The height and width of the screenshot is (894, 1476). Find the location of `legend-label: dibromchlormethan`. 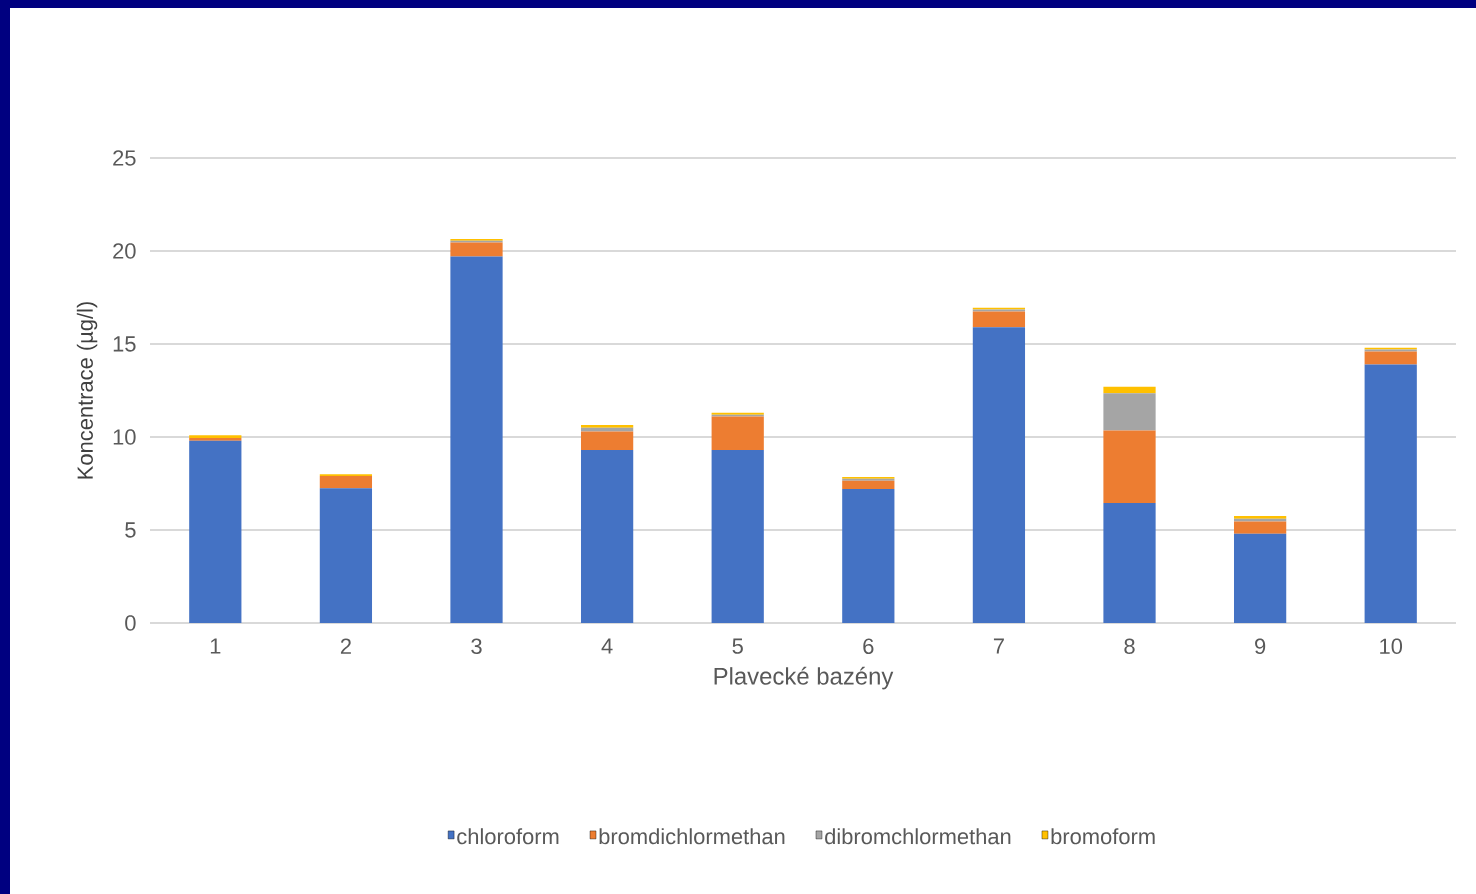

legend-label: dibromchlormethan is located at coordinates (918, 836).